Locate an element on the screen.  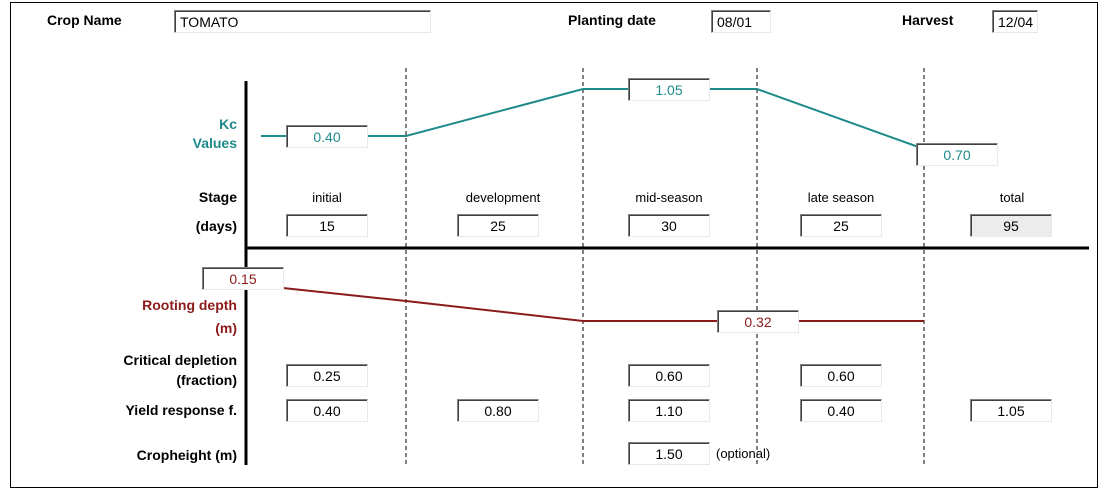
cropheight-label: Cropheight (m) is located at coordinates (186, 455).